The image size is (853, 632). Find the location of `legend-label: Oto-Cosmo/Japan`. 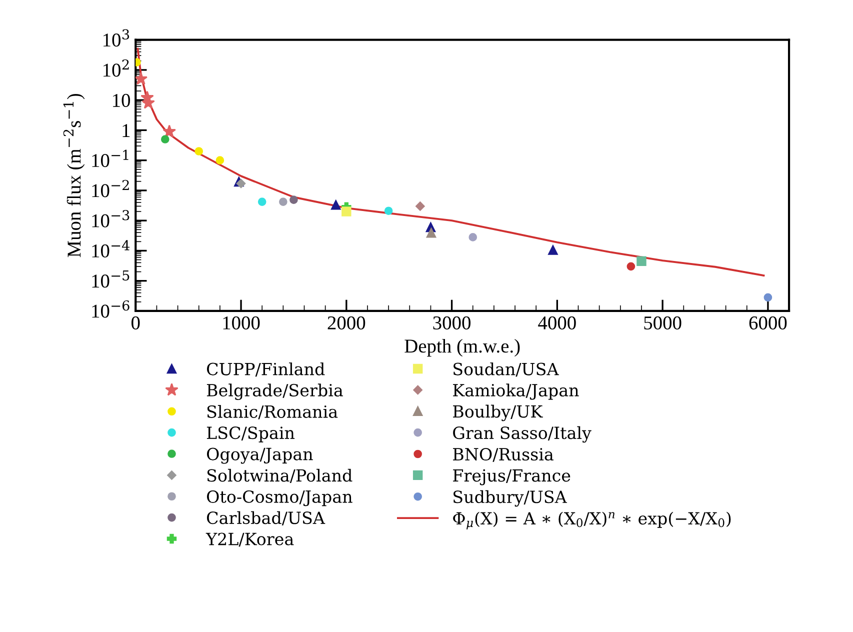

legend-label: Oto-Cosmo/Japan is located at coordinates (279, 498).